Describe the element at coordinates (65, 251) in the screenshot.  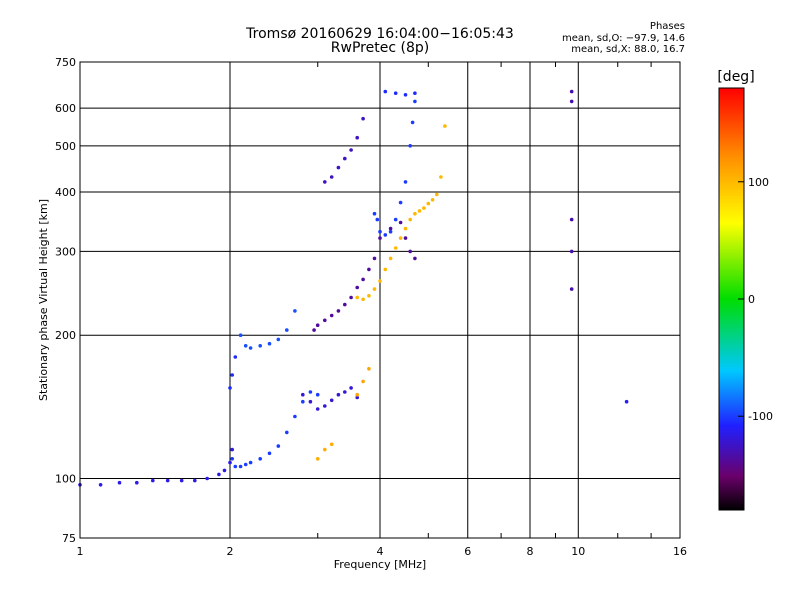
I see `y-tick-label: 300` at that location.